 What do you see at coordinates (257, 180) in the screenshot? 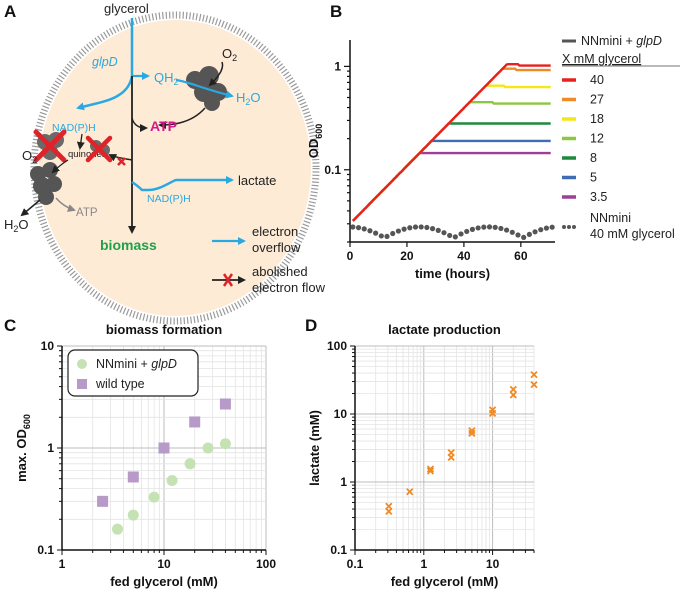
I see `lactate-text: lactate` at bounding box center [257, 180].